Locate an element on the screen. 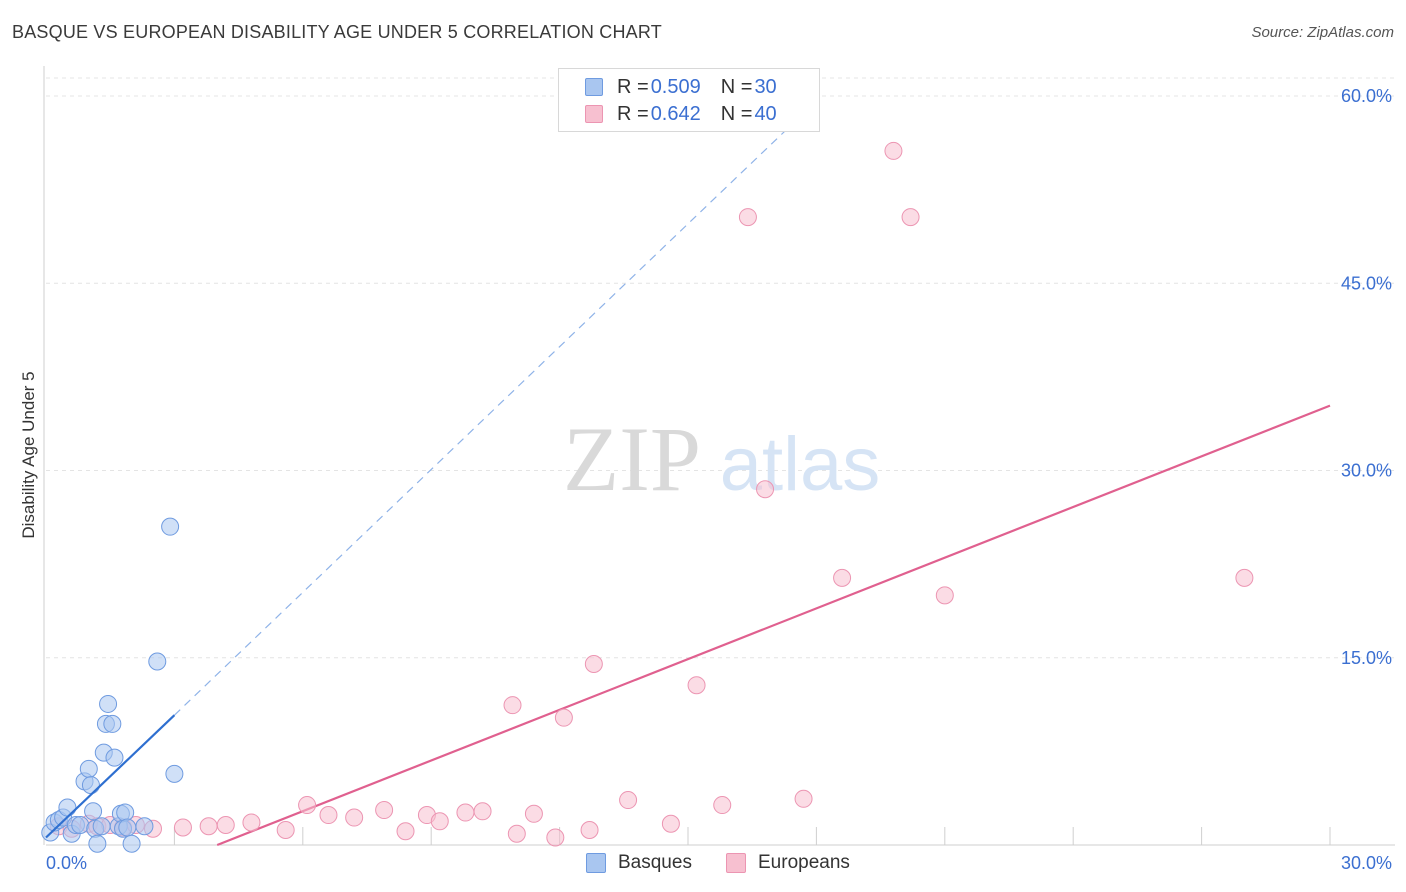  y-axis-label: Disability Age Under 5 is located at coordinates (28, 454).